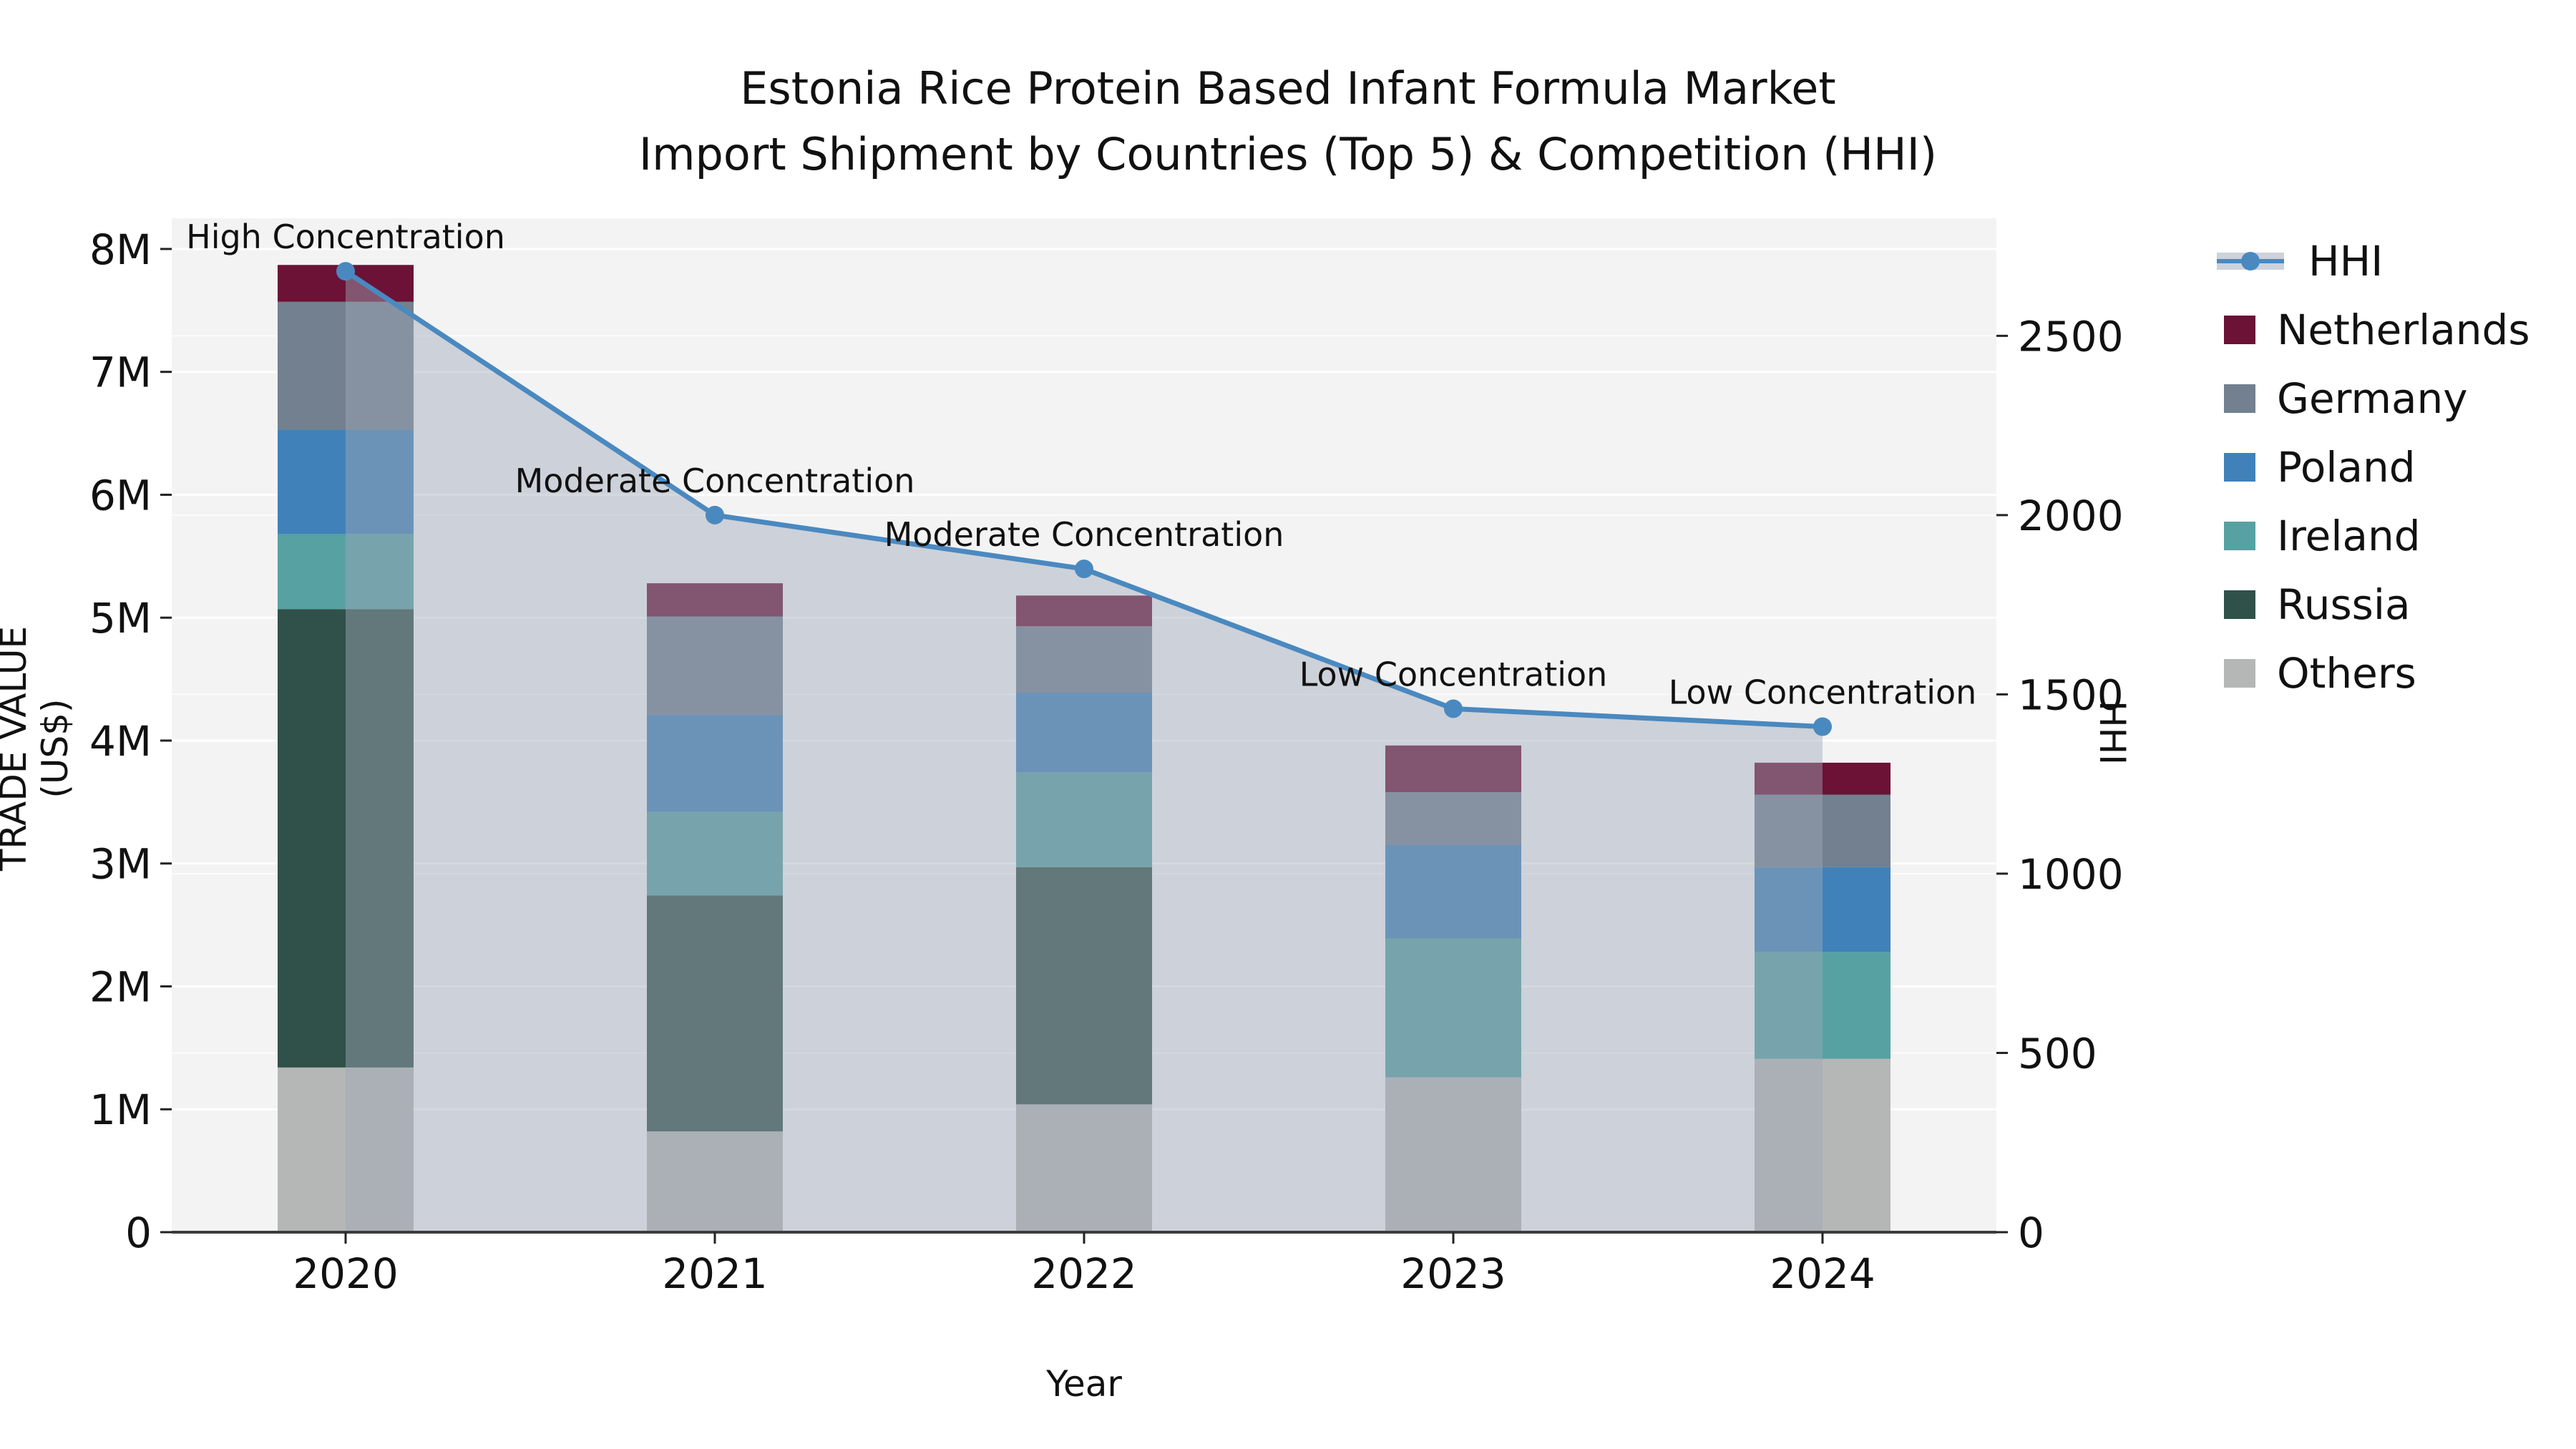  What do you see at coordinates (2071, 516) in the screenshot?
I see `right-tick-label-2000: 2000` at bounding box center [2071, 516].